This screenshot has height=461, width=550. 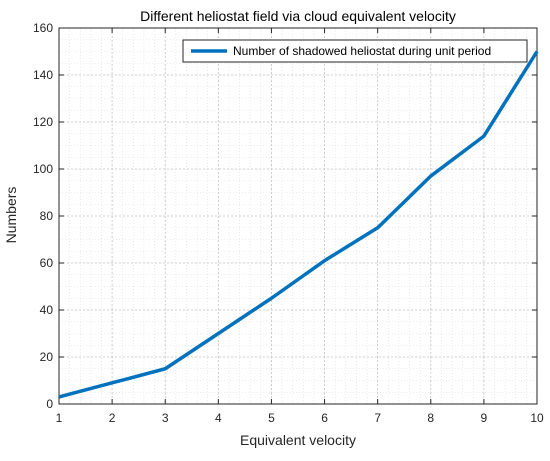 I want to click on x-tick-label: 10, so click(x=537, y=418).